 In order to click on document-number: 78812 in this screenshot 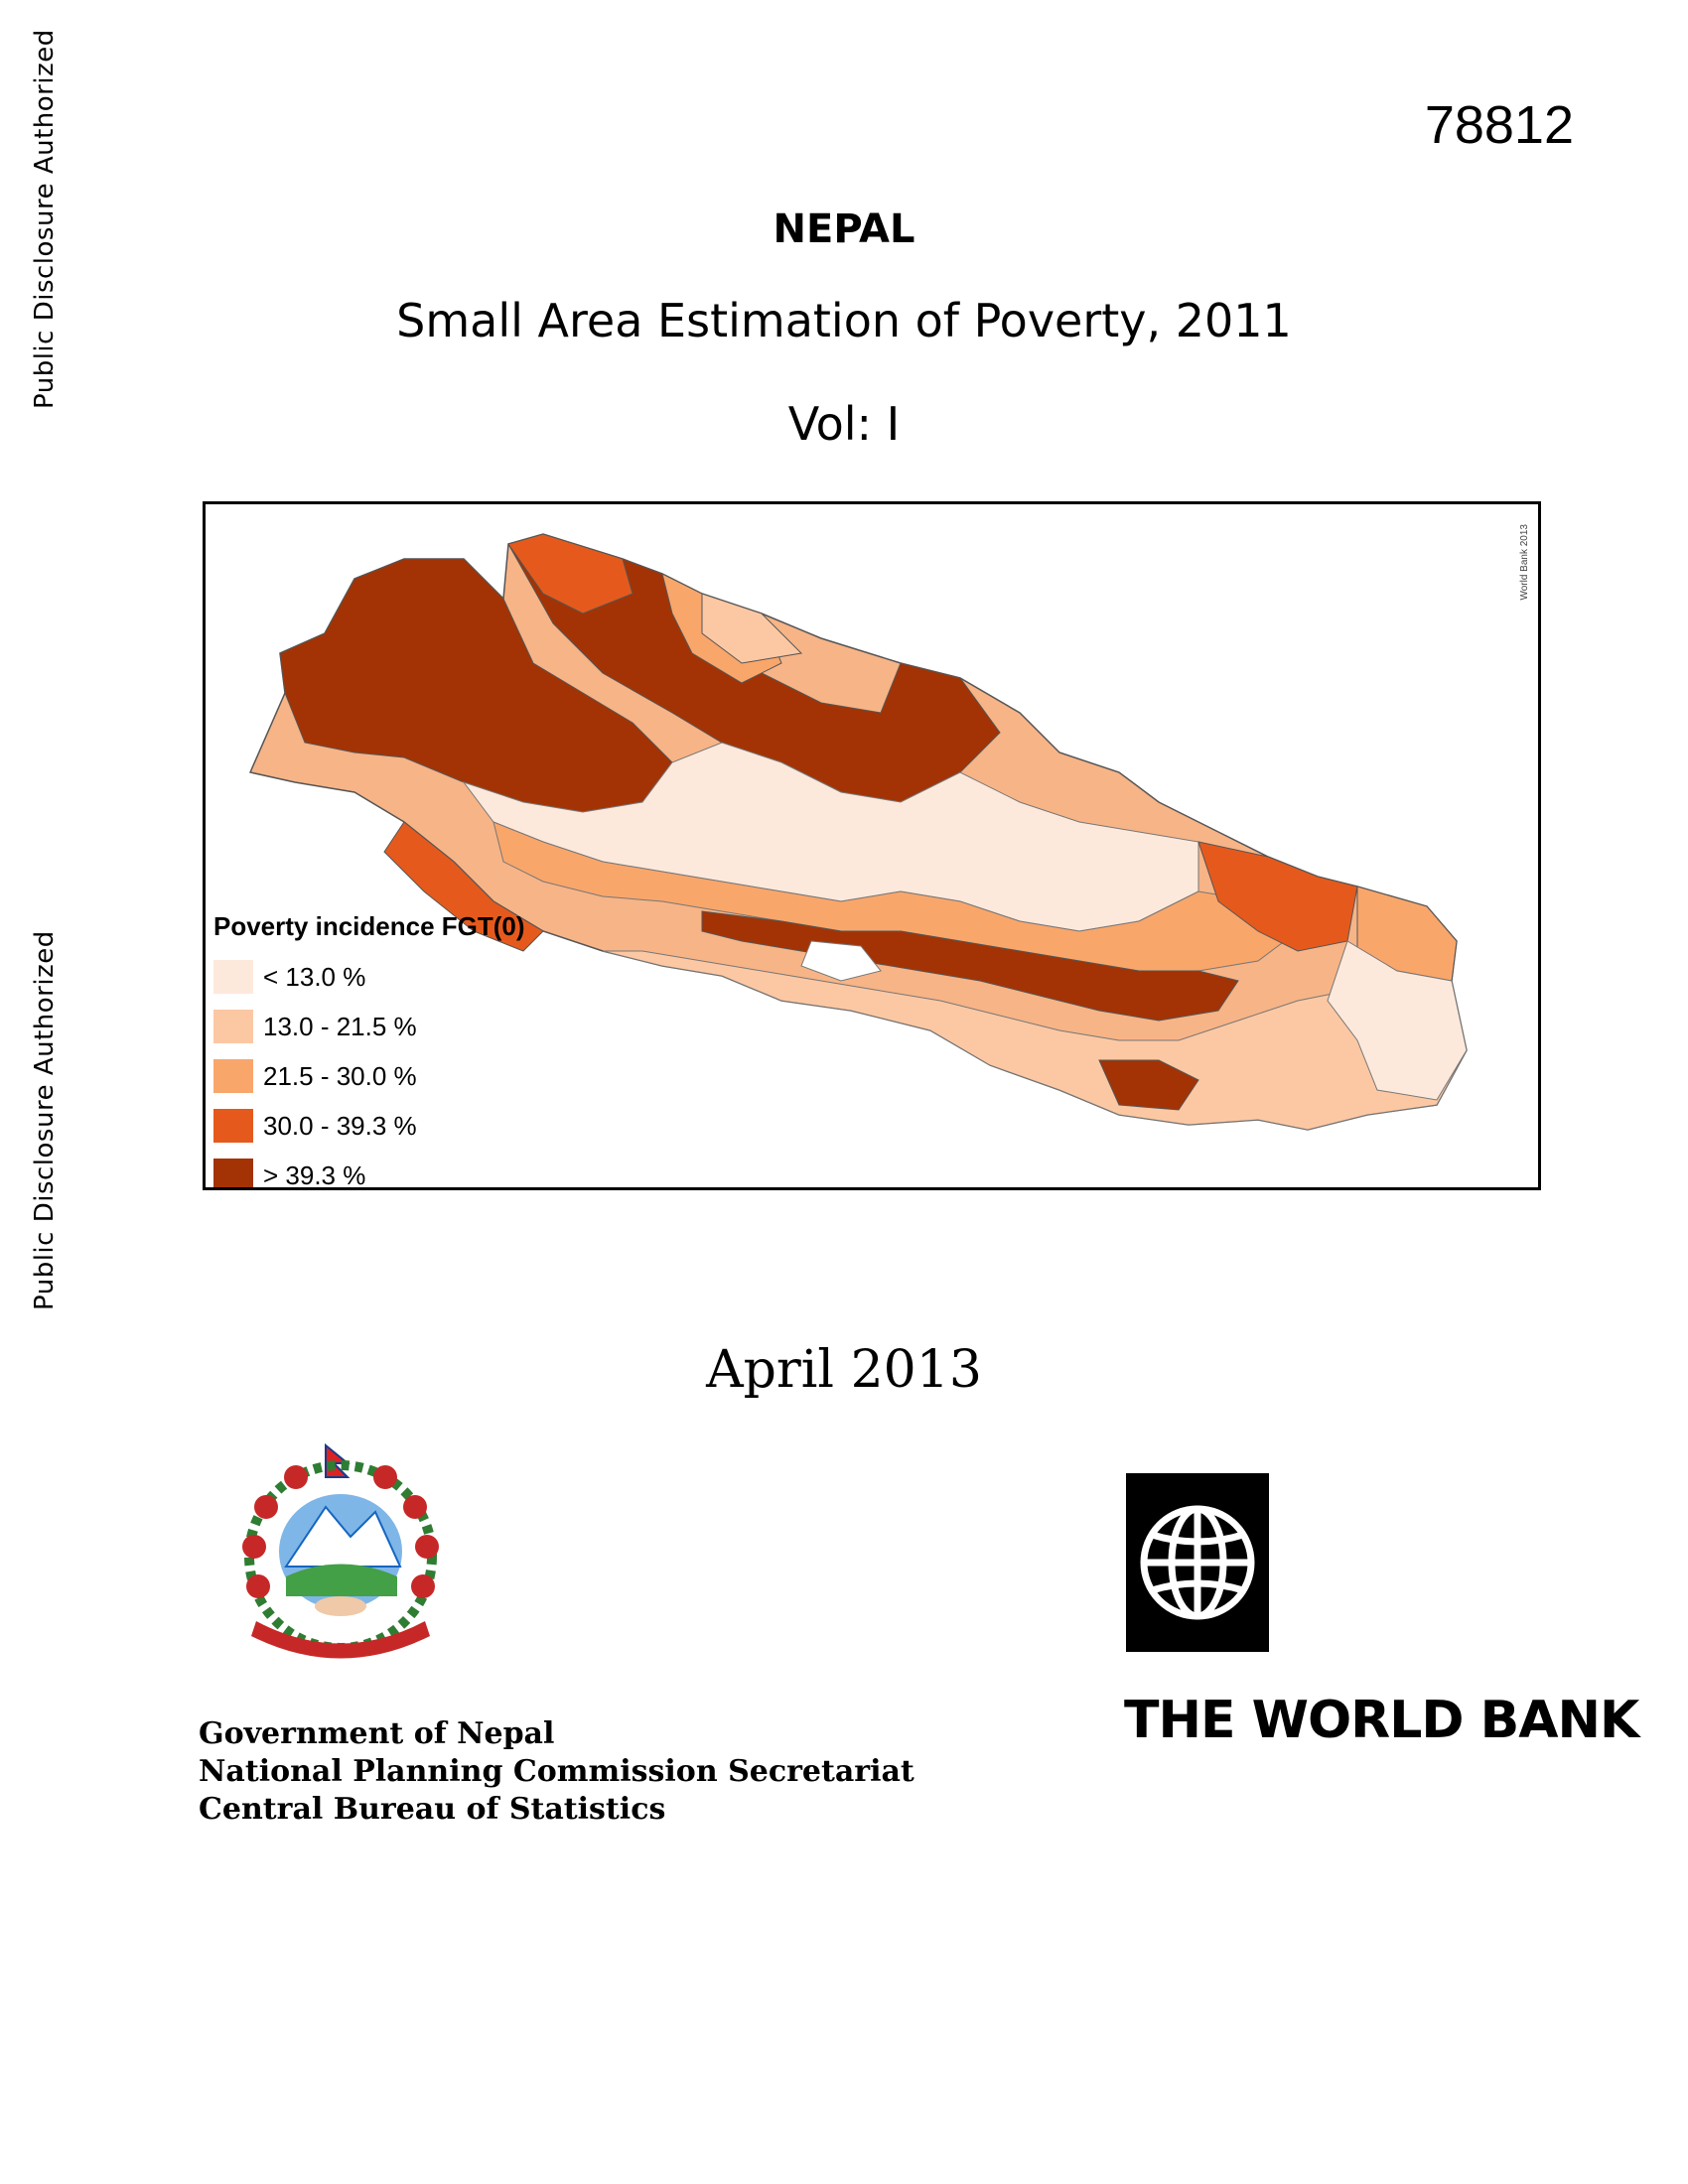, I will do `click(1499, 125)`.